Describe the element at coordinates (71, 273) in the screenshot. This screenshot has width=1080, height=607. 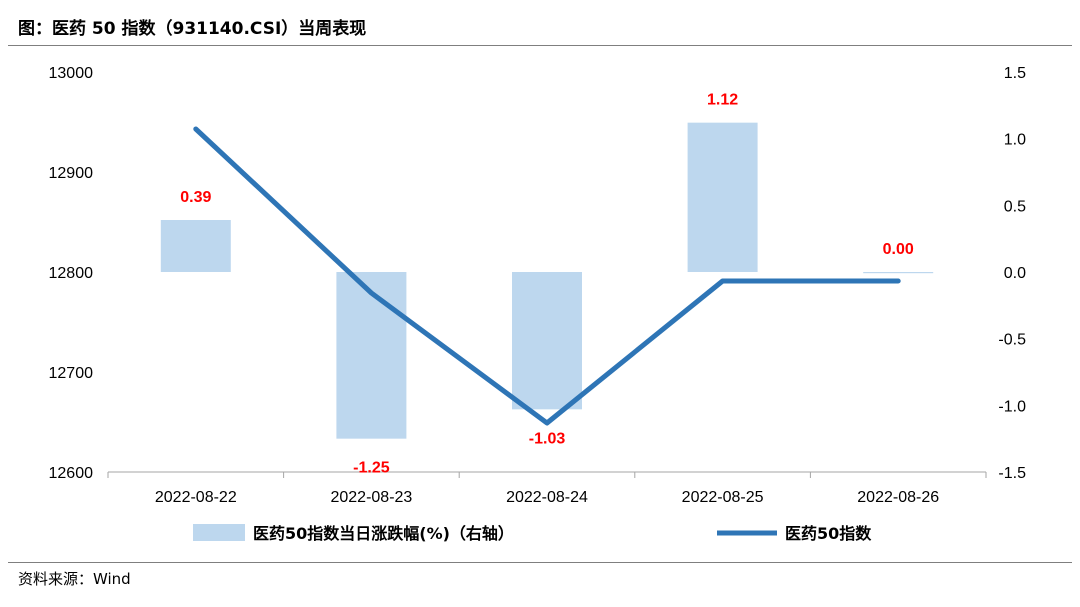
I see `y-left-tick-label: 12800` at that location.